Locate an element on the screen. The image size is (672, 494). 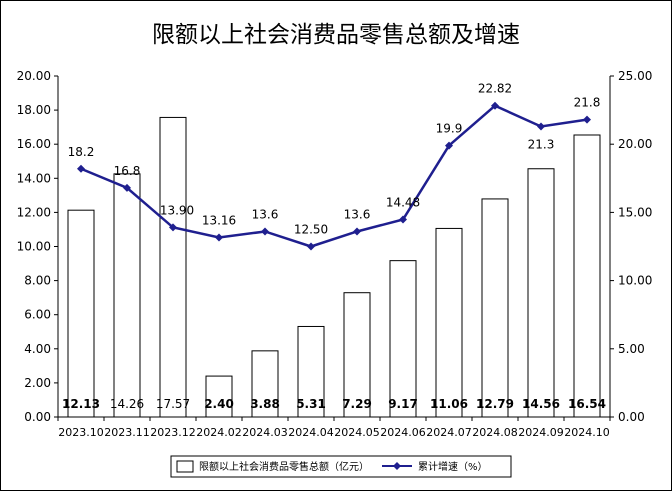
bar-value-label: 2.40 is located at coordinates (219, 404).